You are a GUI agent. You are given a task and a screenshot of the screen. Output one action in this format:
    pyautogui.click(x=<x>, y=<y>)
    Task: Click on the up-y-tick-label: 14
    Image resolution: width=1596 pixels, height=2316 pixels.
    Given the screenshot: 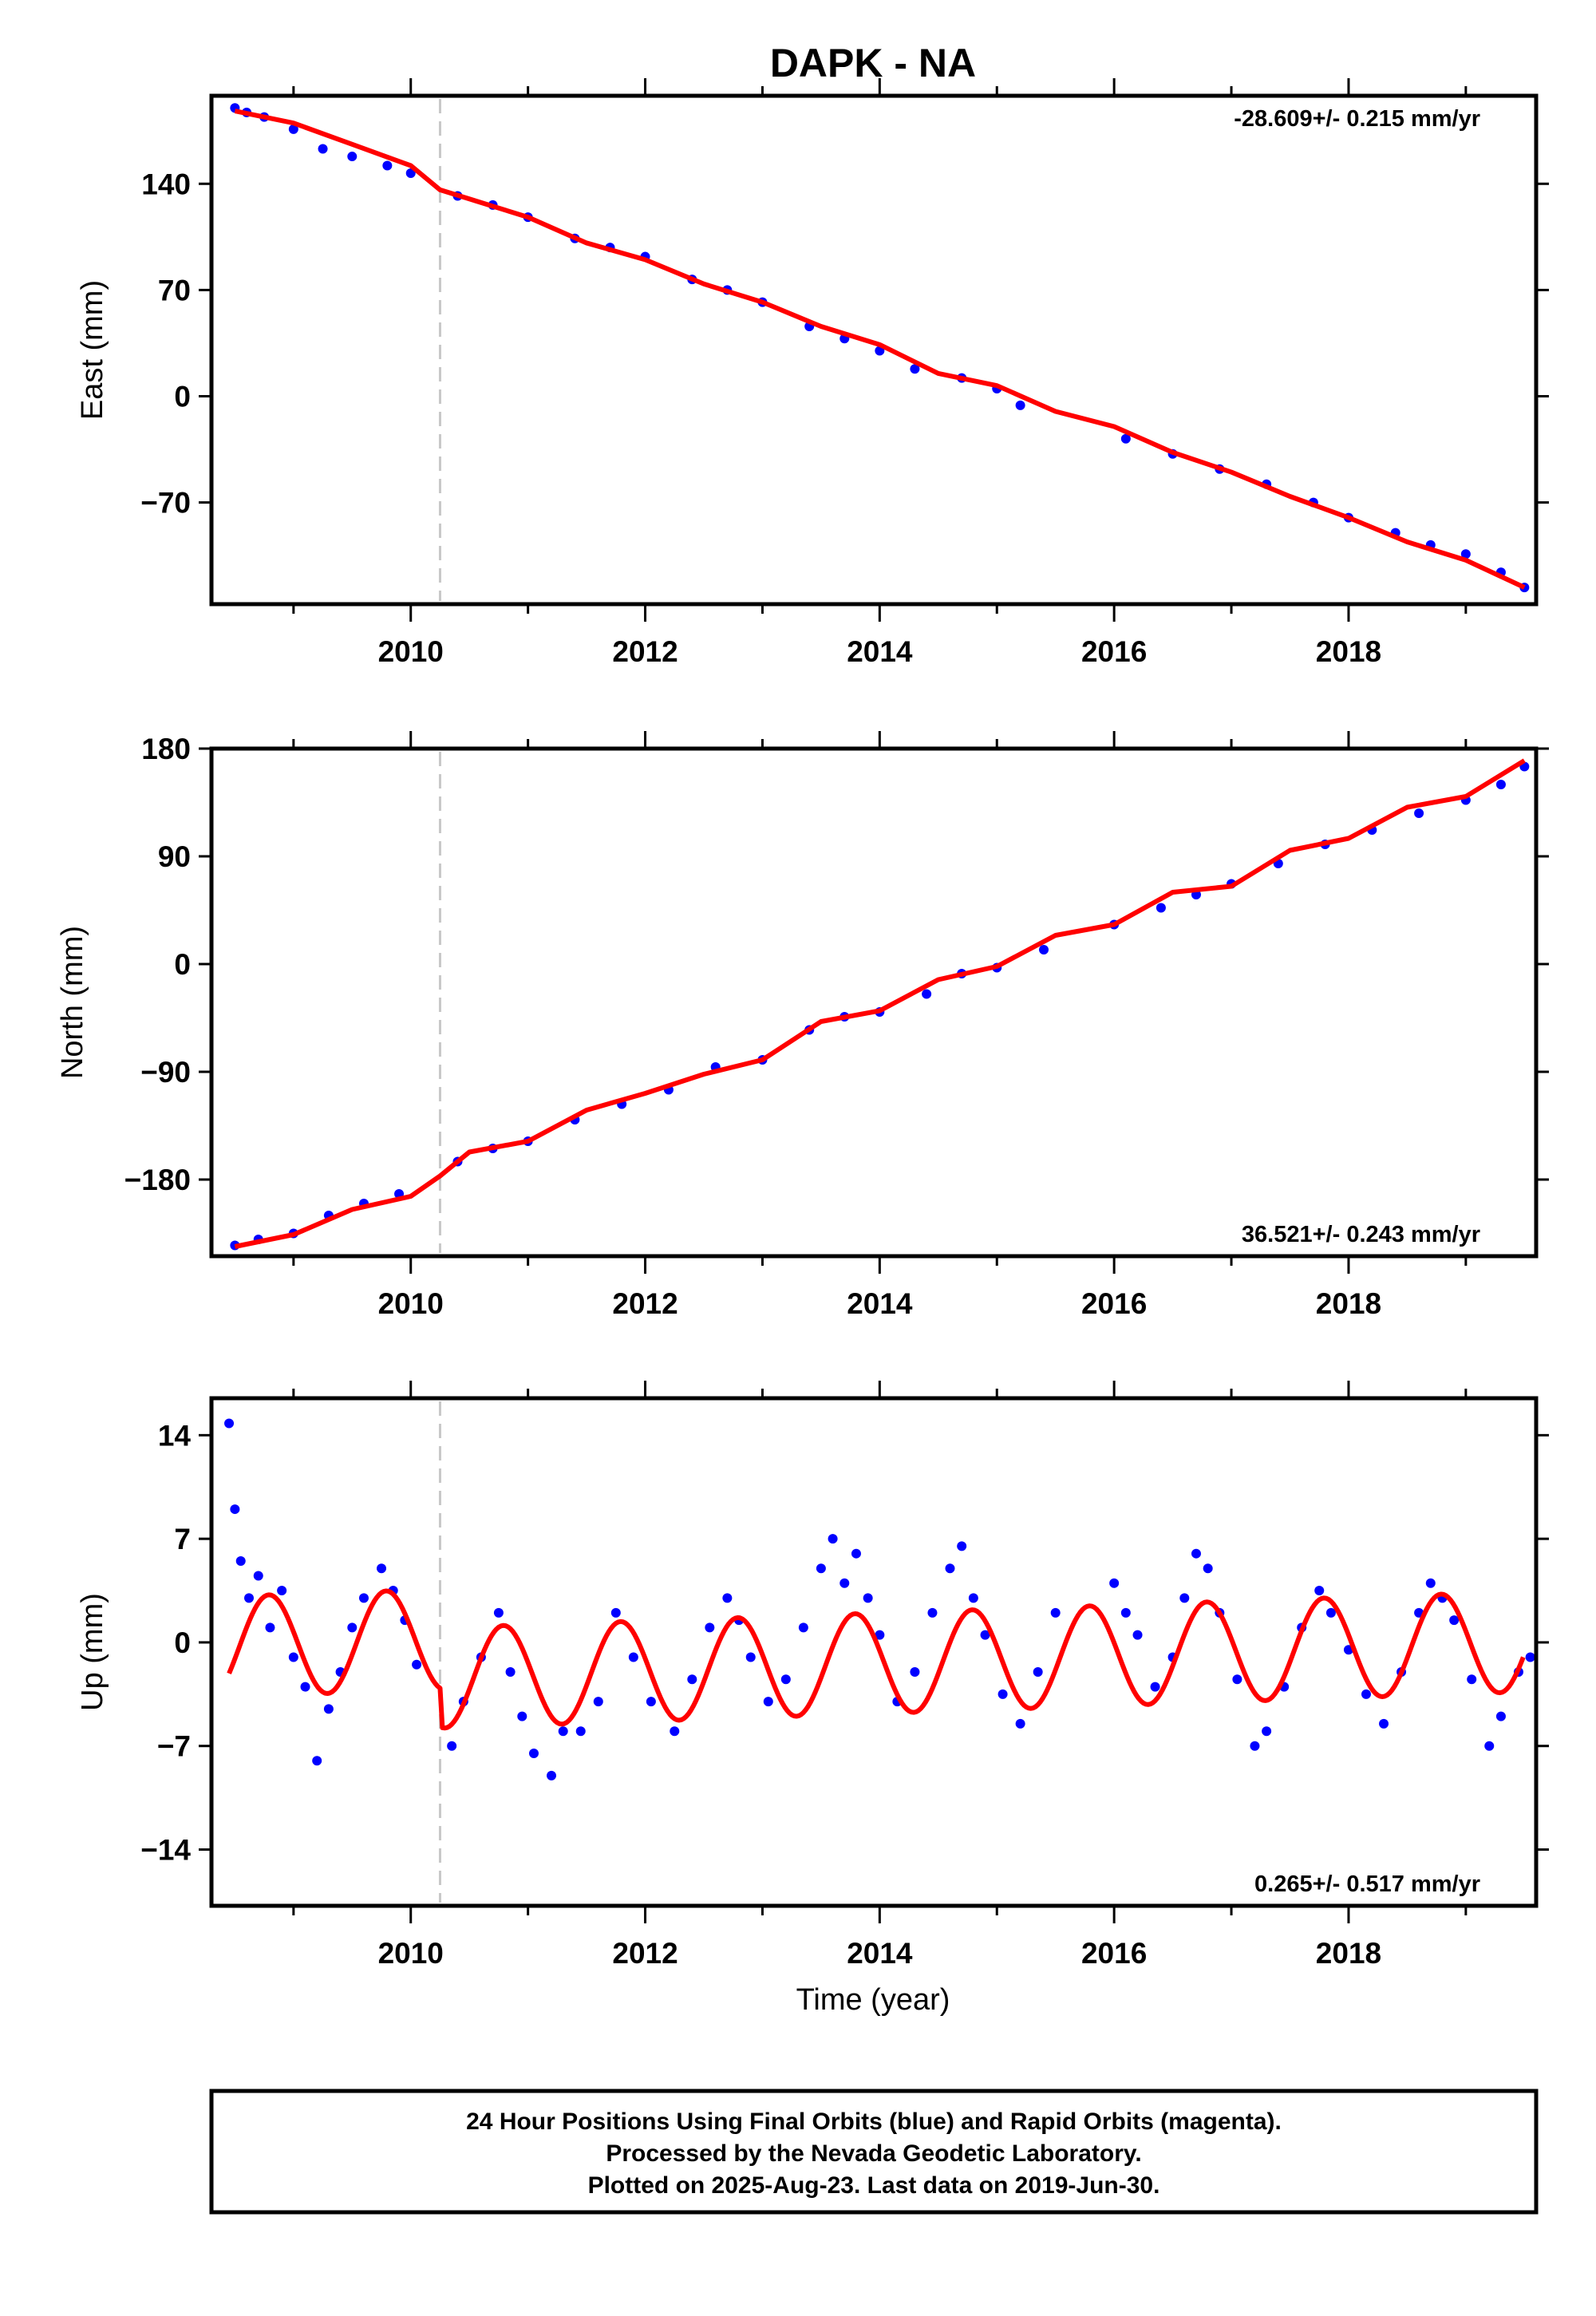 What is the action you would take?
    pyautogui.click(x=175, y=1435)
    